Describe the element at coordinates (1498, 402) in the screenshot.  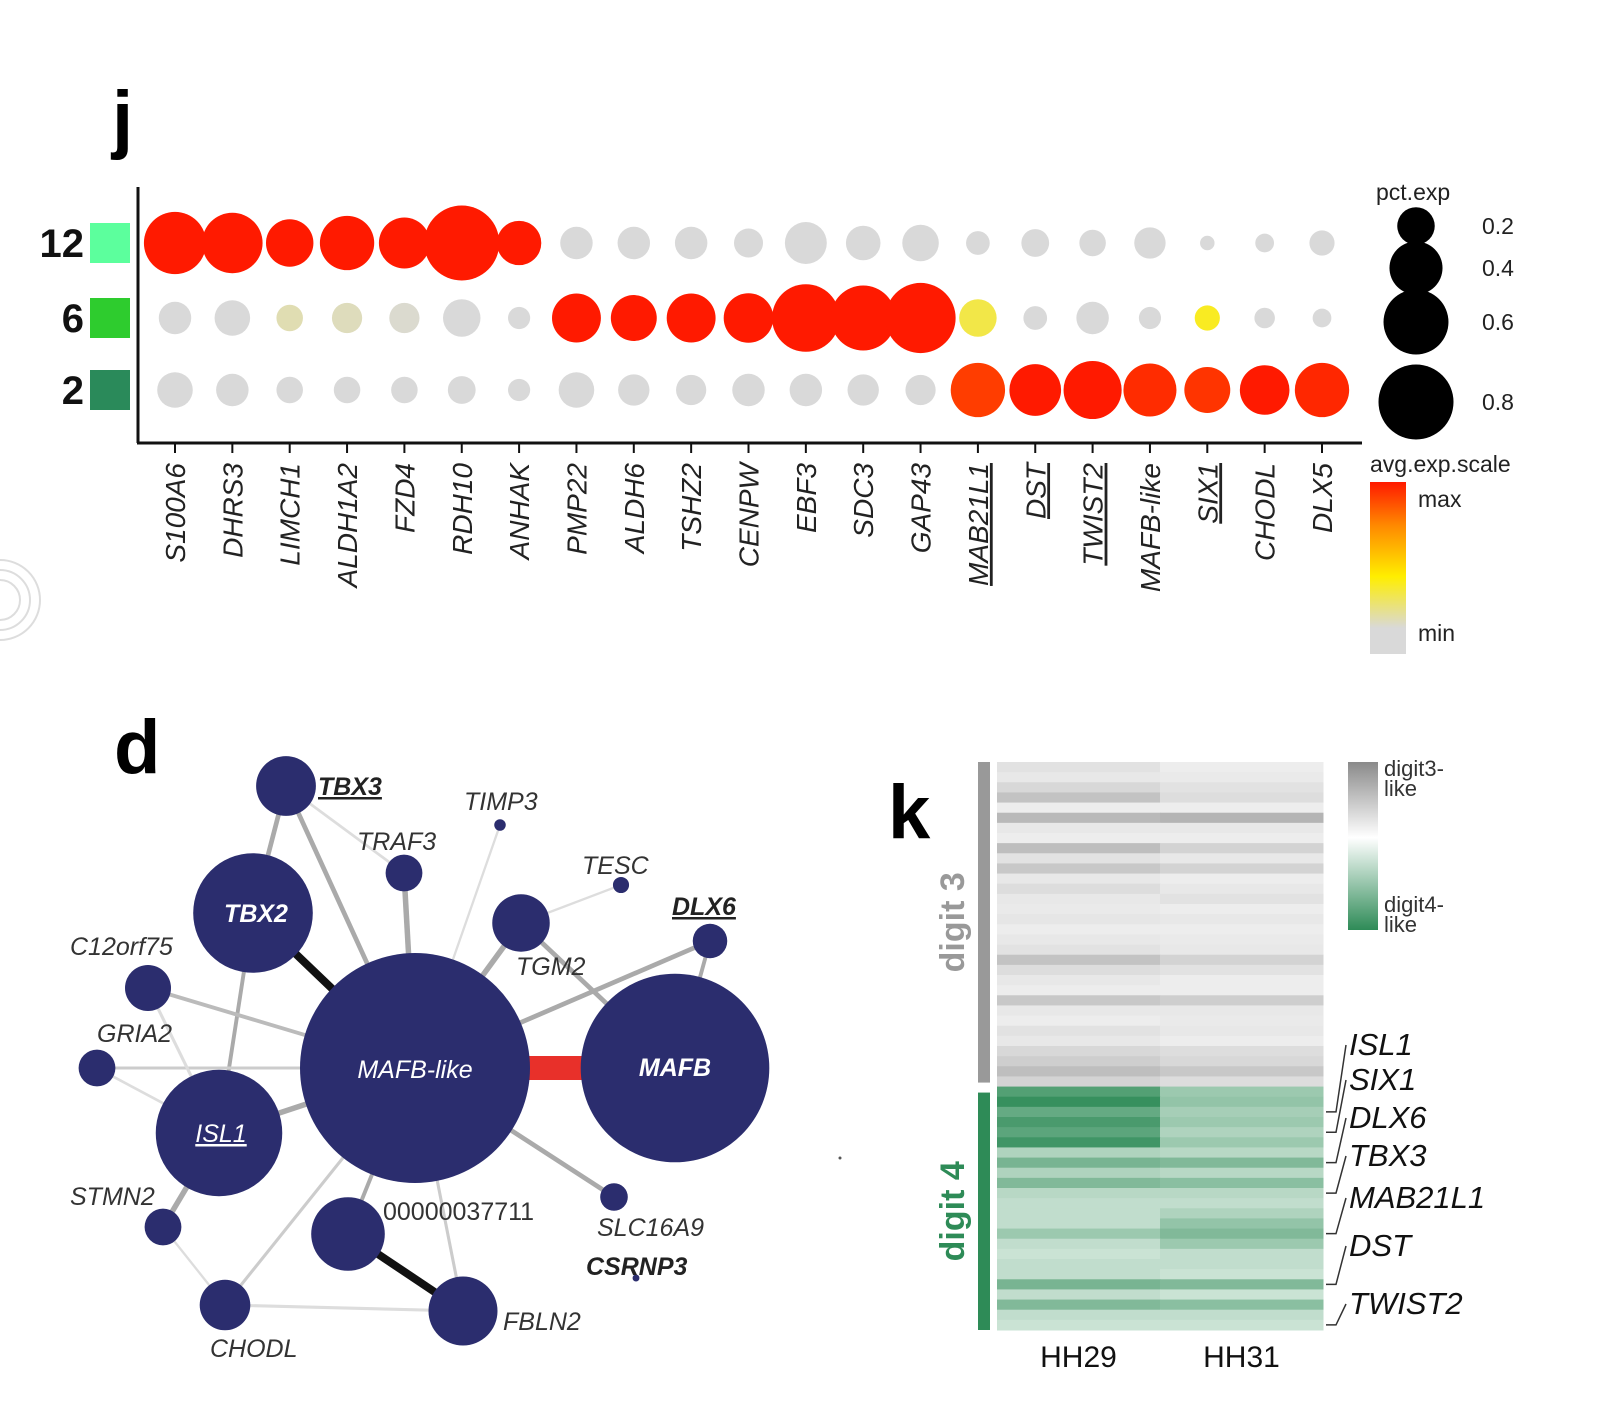
I see `j-size-legend-label: 0.8` at that location.